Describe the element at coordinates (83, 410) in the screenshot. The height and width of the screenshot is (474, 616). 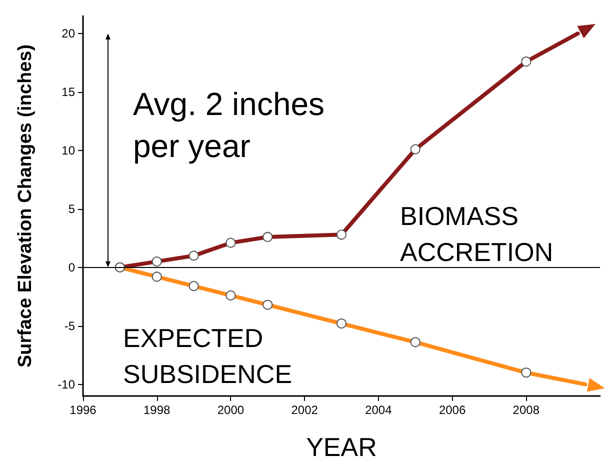
I see `x-tick-label: 1996` at that location.